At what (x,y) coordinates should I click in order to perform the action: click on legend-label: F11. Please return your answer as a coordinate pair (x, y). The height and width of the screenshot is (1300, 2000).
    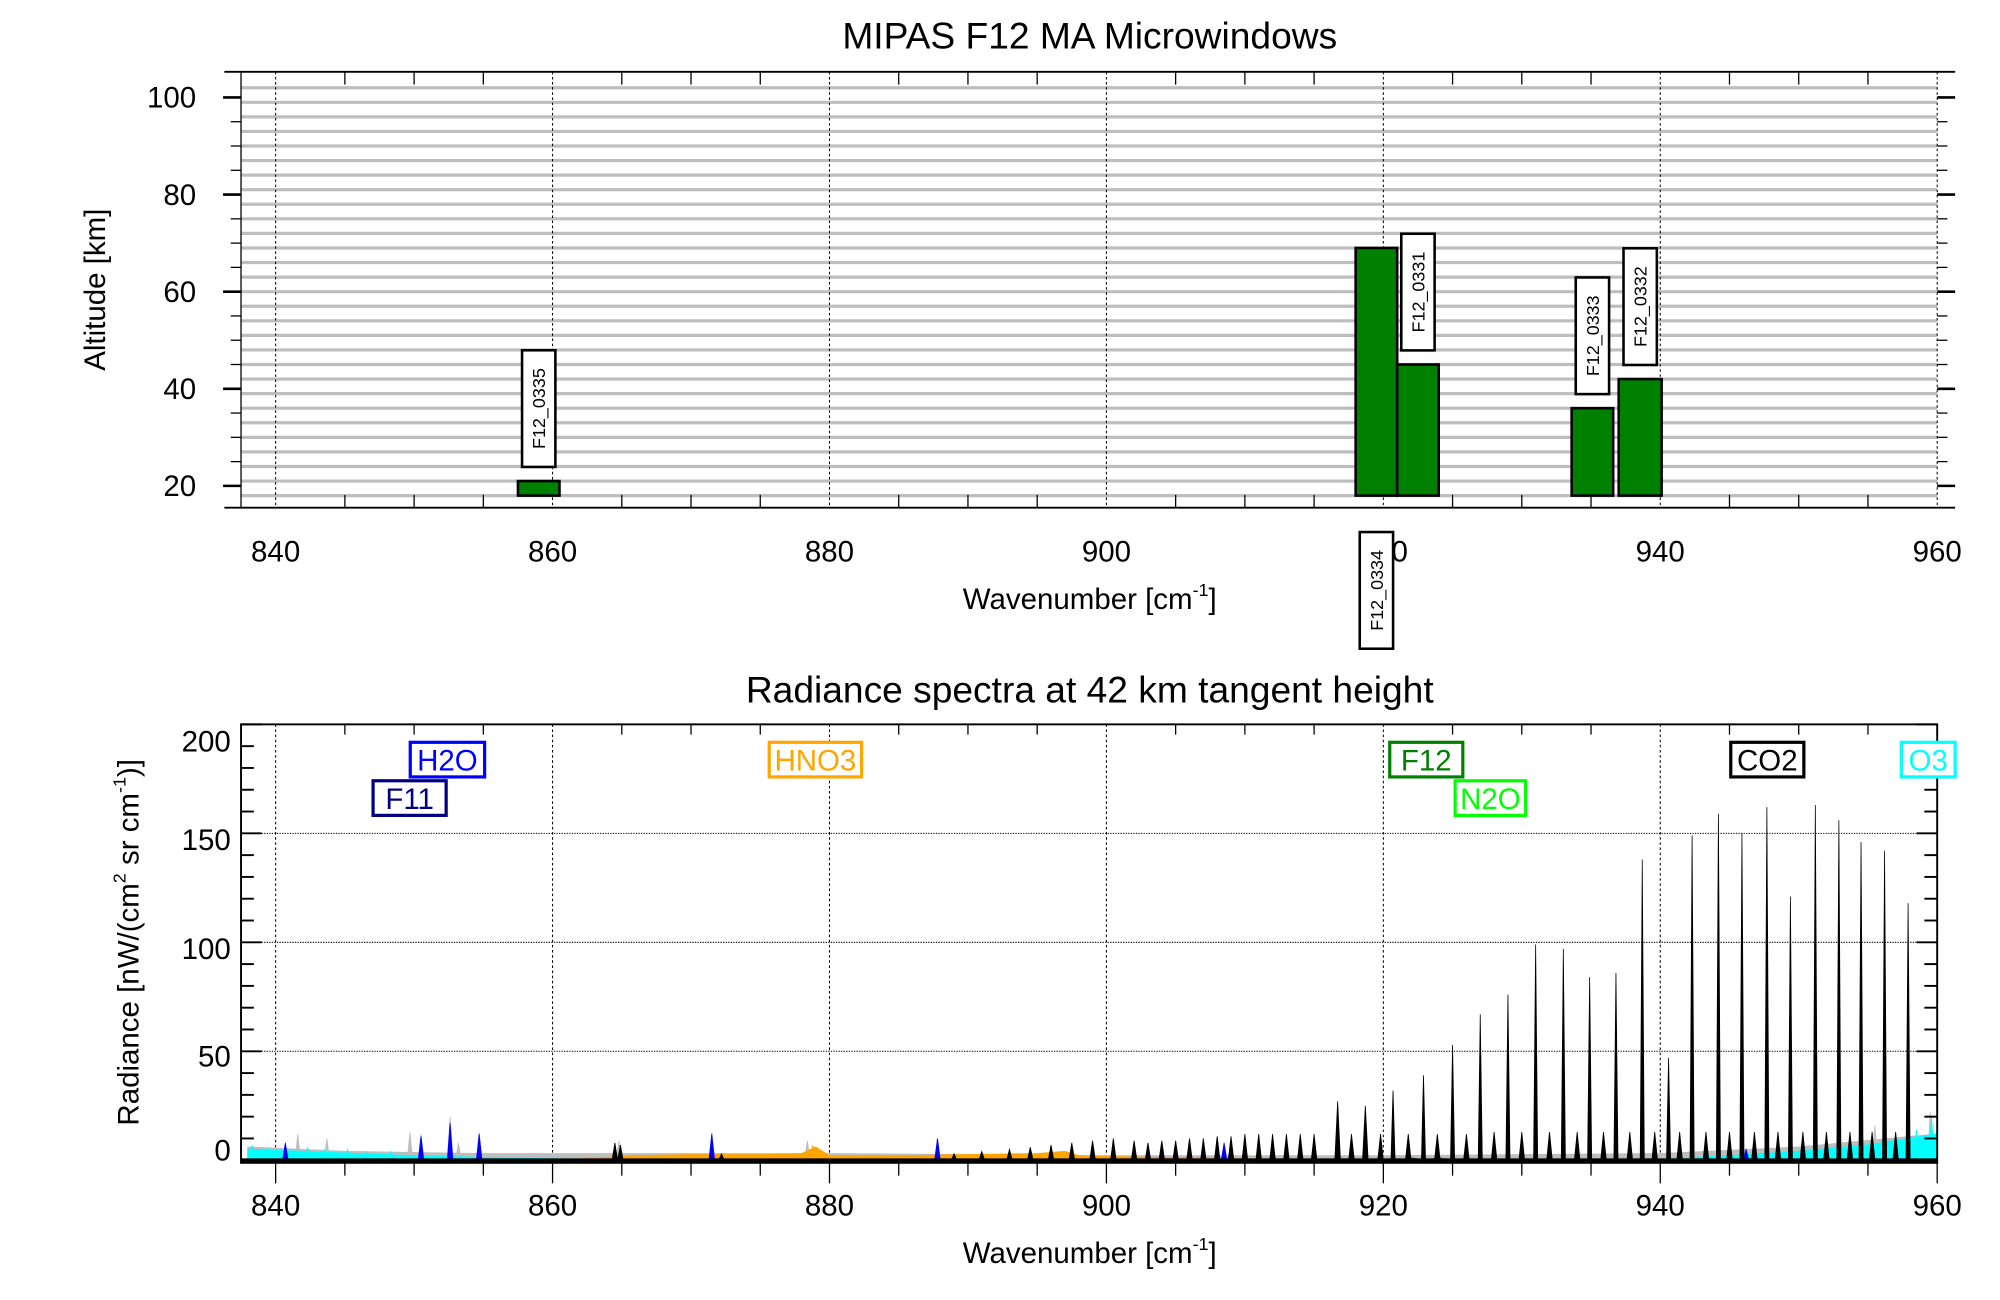
    Looking at the image, I should click on (409, 799).